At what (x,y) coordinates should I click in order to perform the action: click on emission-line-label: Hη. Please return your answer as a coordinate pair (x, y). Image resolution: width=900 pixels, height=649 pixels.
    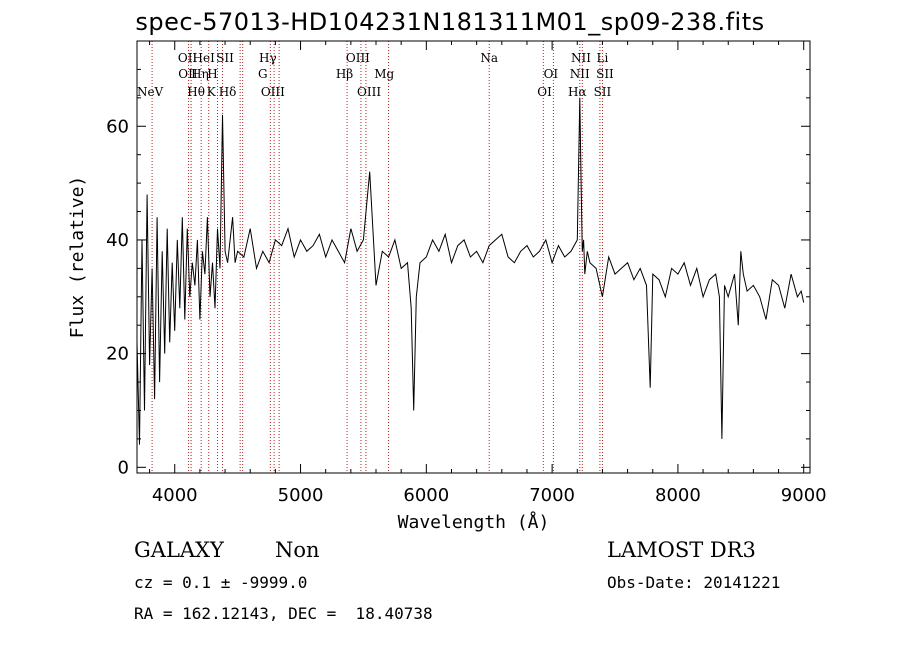
    Looking at the image, I should click on (200, 74).